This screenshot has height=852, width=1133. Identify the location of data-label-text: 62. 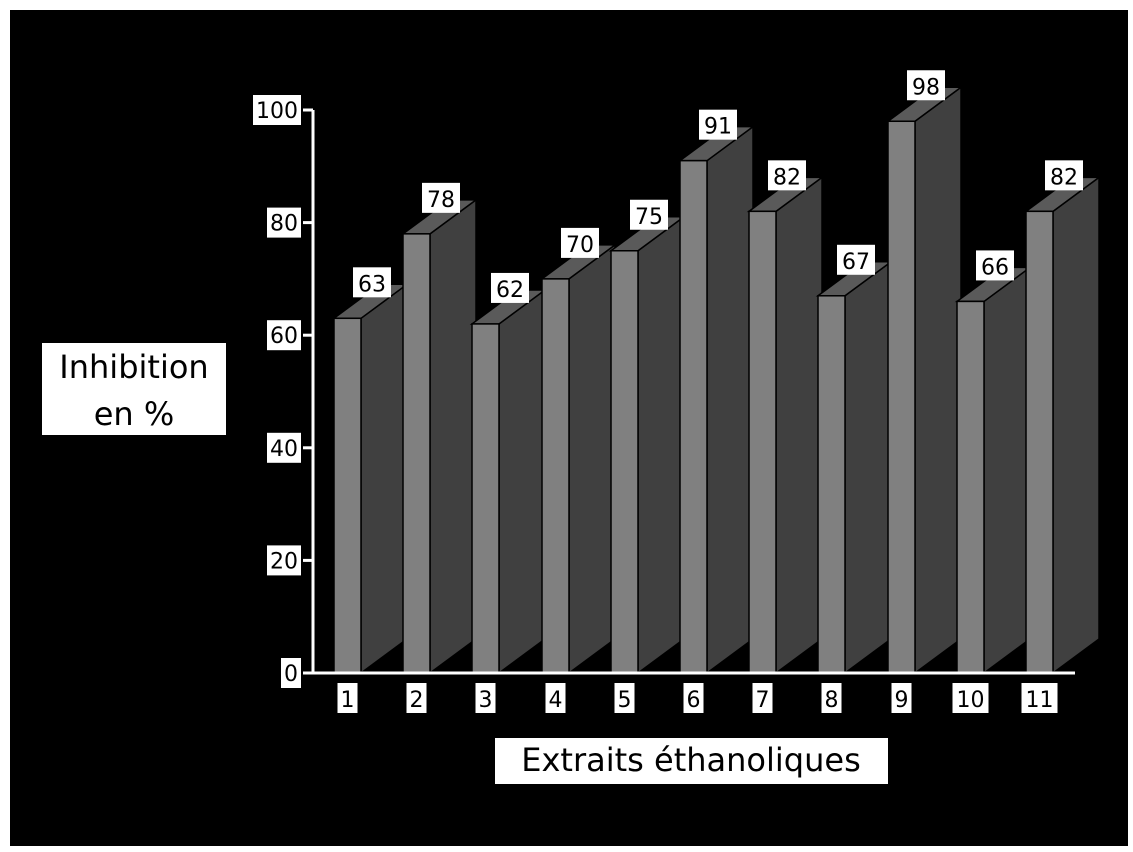
(510, 290).